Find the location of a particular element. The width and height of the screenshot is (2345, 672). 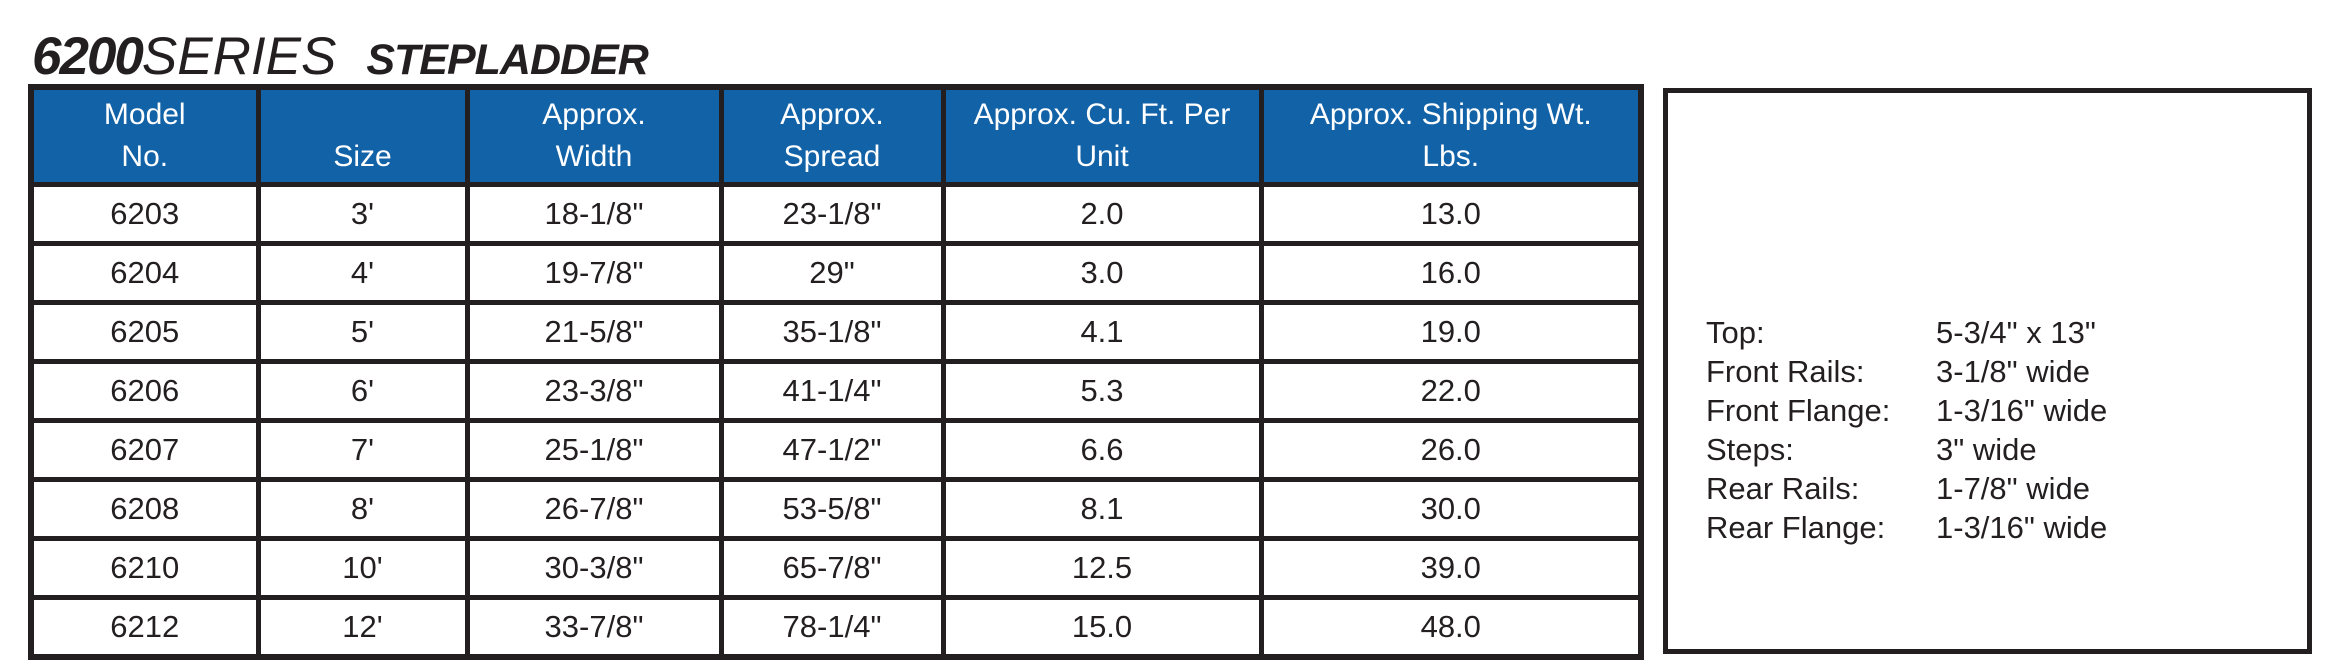

cell-weight: 16.0 is located at coordinates (1451, 273).